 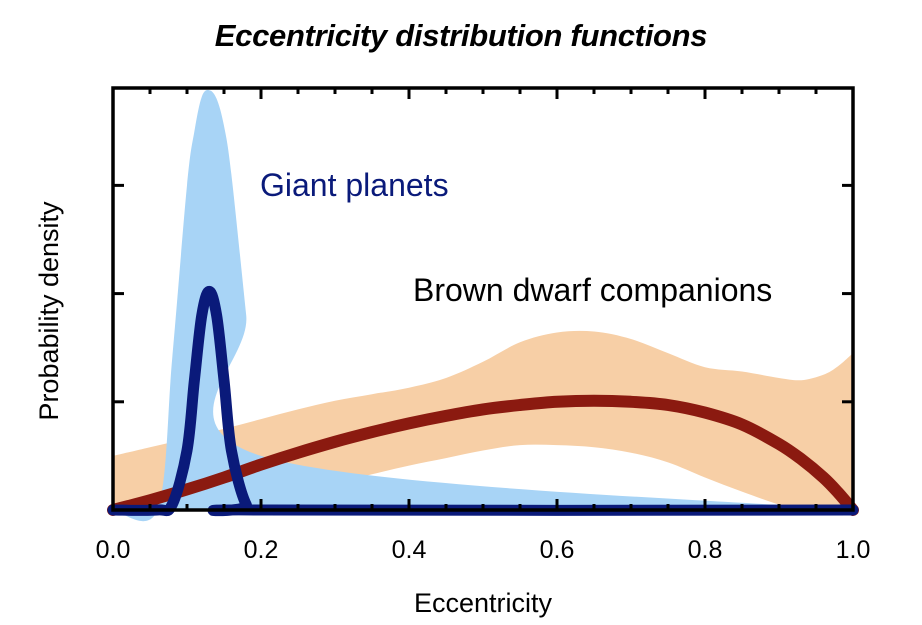 What do you see at coordinates (557, 550) in the screenshot?
I see `x-tick-label: 0.6` at bounding box center [557, 550].